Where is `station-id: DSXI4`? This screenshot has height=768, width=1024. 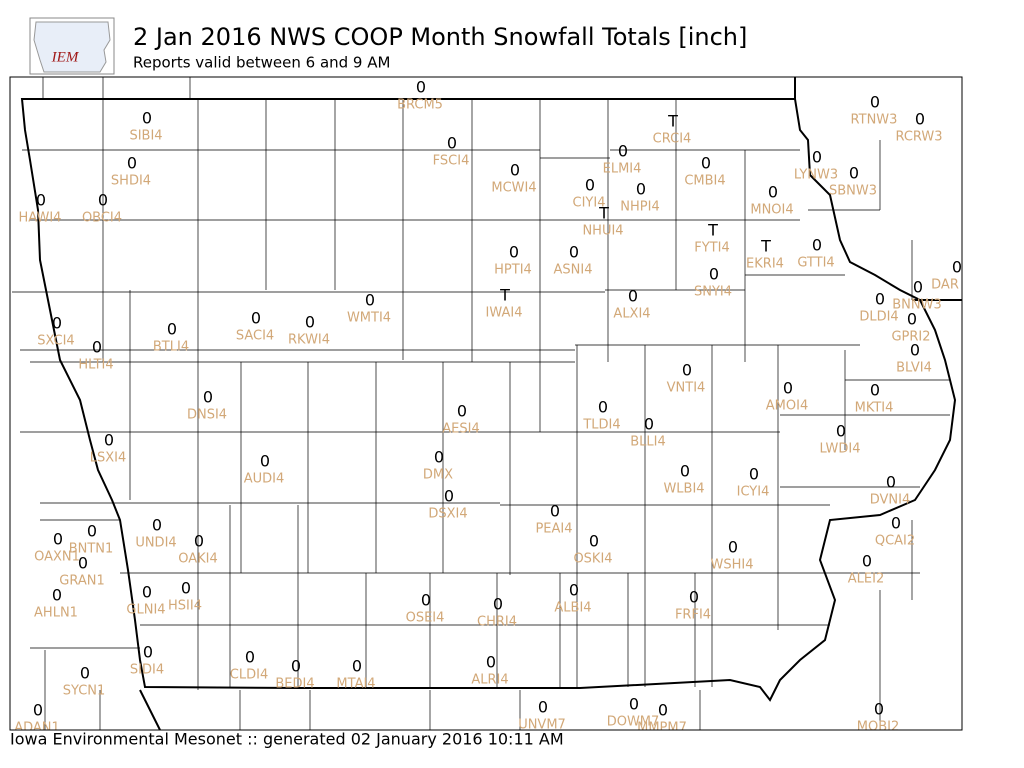 station-id: DSXI4 is located at coordinates (447, 514).